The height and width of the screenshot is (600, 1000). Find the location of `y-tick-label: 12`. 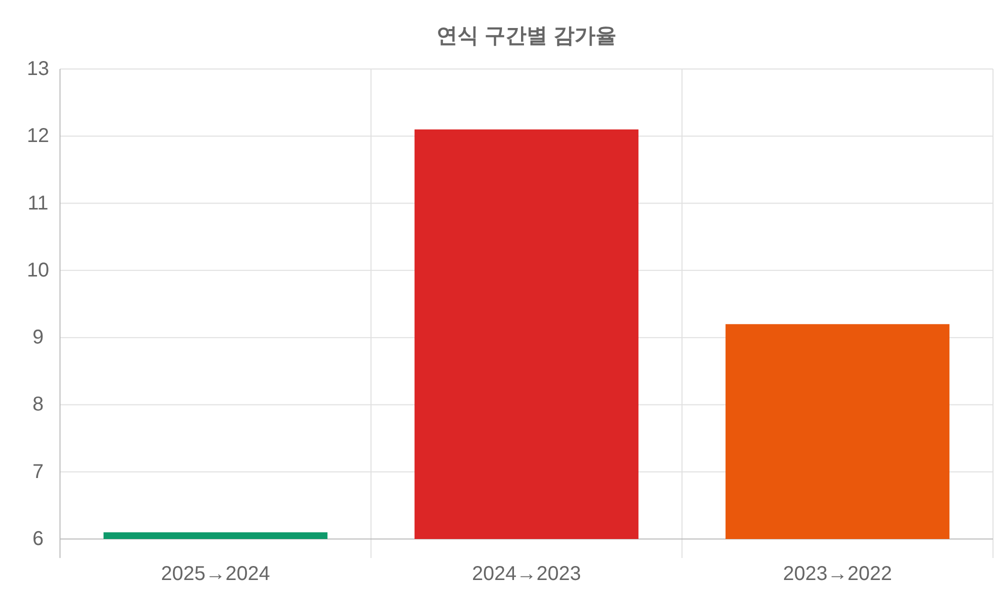

y-tick-label: 12 is located at coordinates (38, 136).